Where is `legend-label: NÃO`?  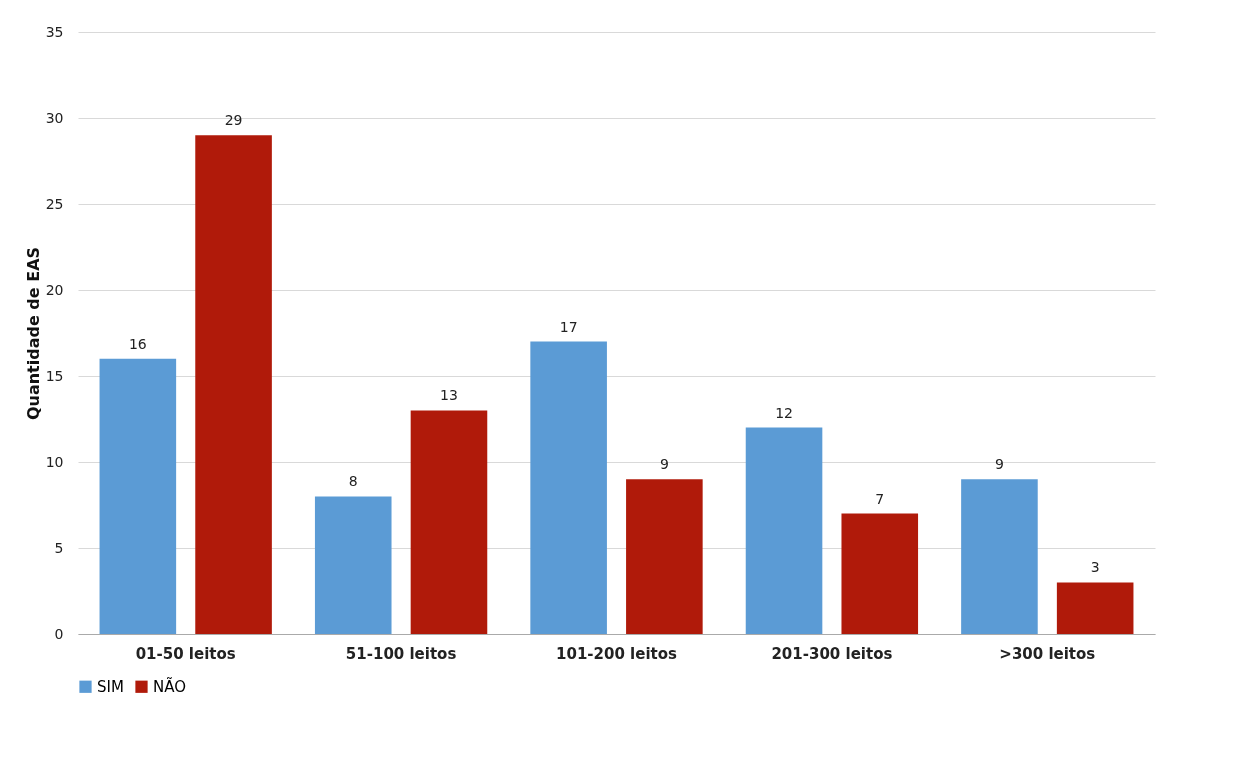
legend-label: NÃO is located at coordinates (170, 686).